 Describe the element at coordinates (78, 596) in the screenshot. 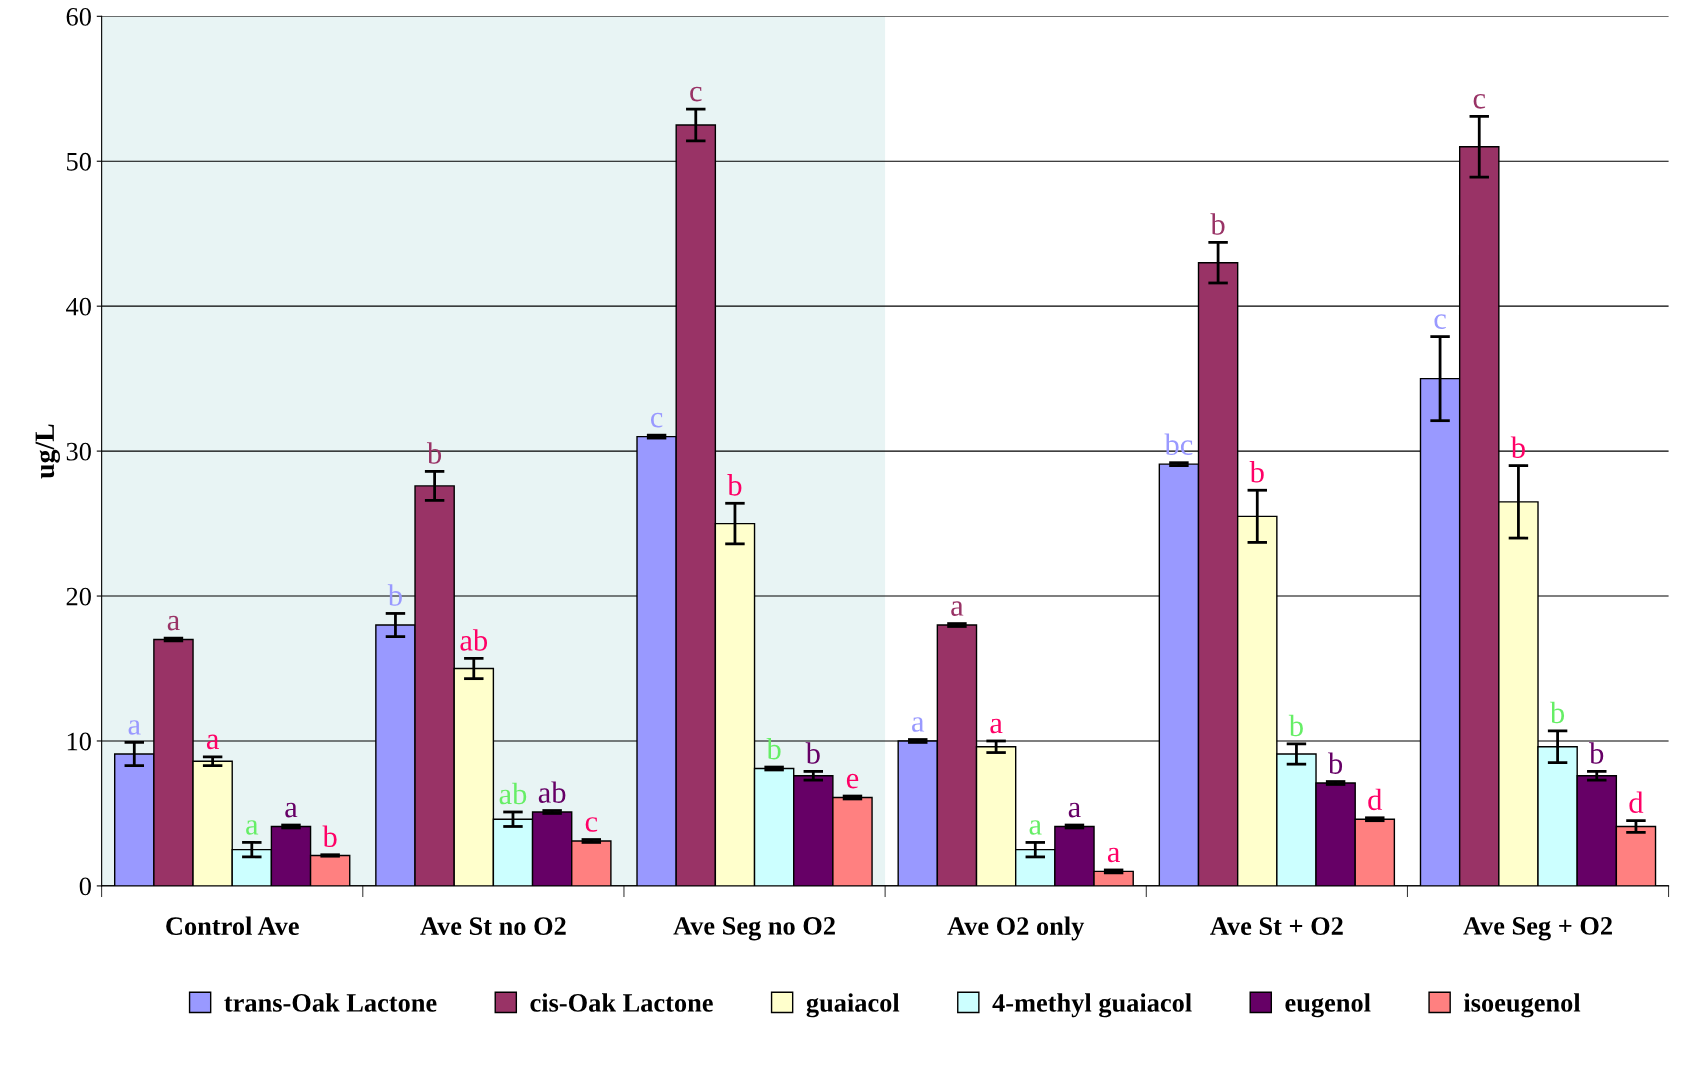

I see `y-tick-label: 20` at that location.